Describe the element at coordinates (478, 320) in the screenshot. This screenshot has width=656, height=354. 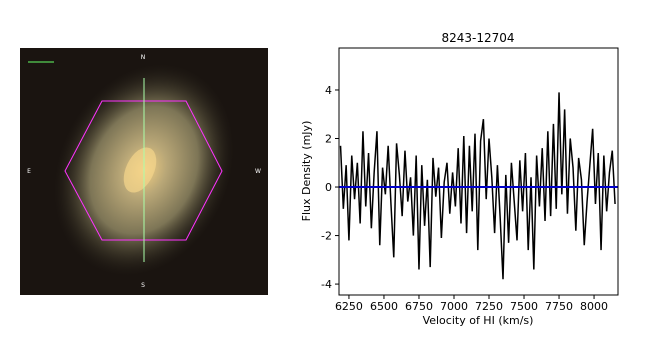
I see `x-axis-label: Velocity of HI (km/s)` at that location.